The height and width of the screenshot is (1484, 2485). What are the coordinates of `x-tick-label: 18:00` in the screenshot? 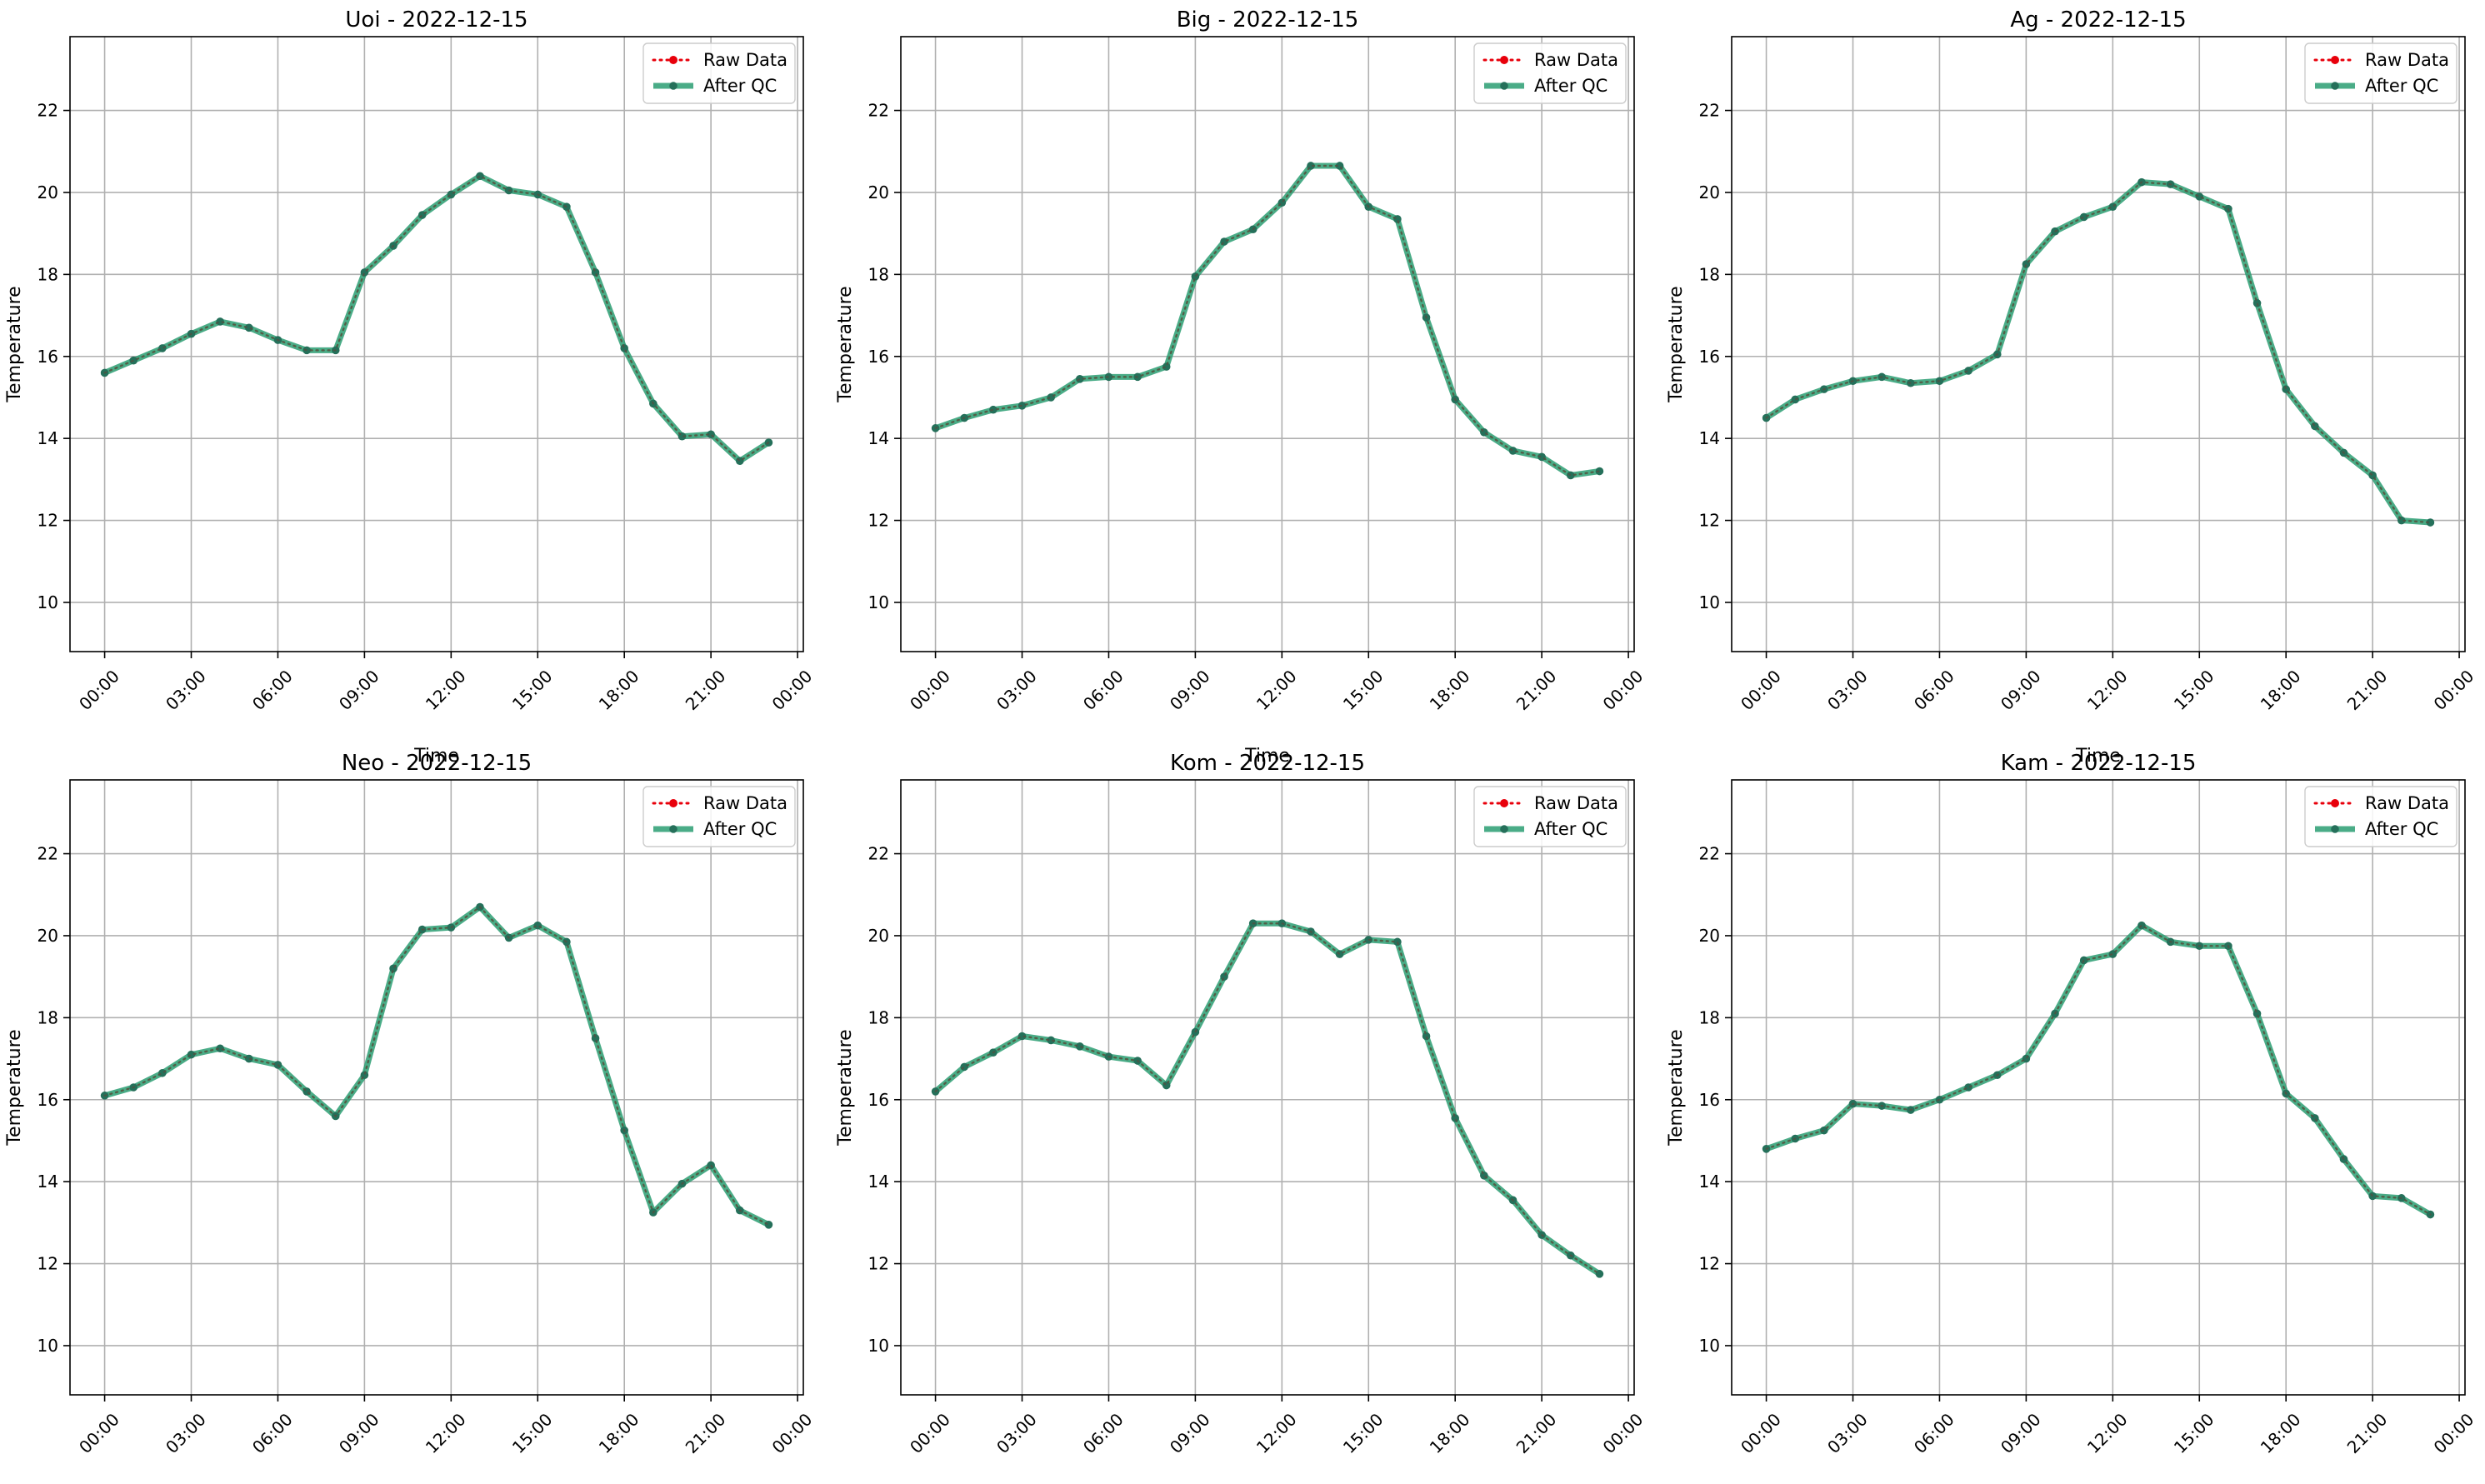 It's located at (1450, 1433).